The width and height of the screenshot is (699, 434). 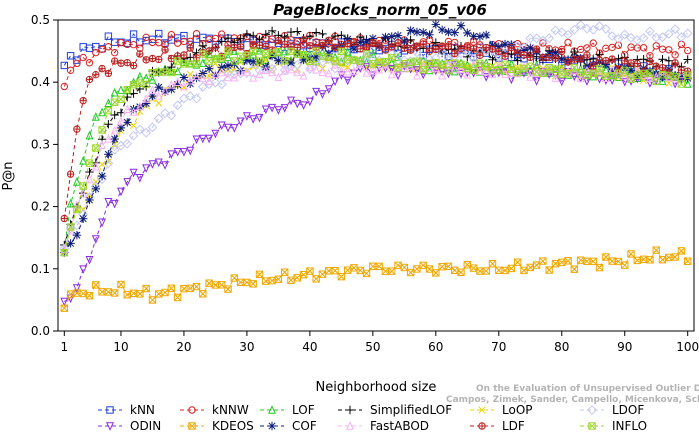 I want to click on legend-marker-cof, so click(x=272, y=426).